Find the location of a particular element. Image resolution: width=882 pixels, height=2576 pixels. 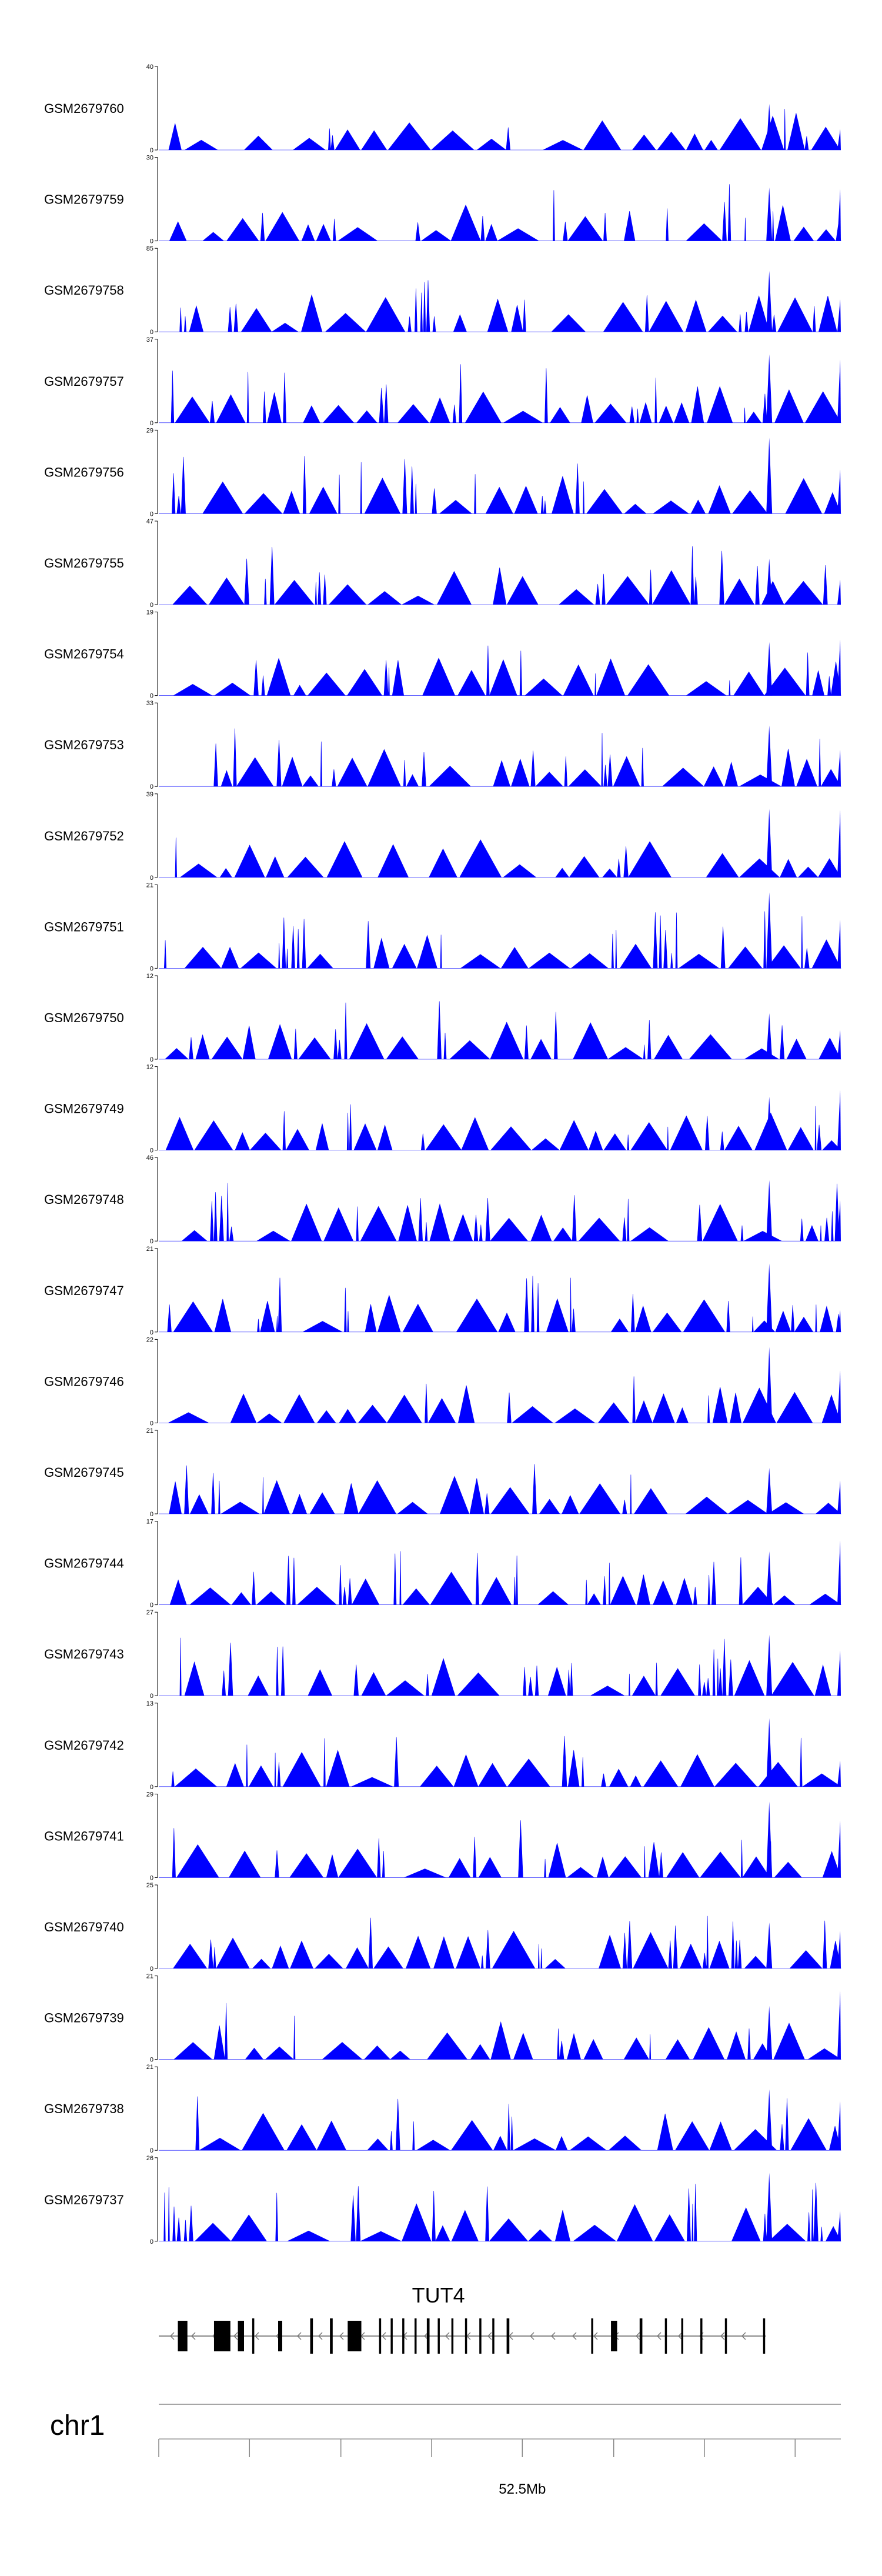

coverage-track: GSM2679743 27 0 is located at coordinates (442, 1654).